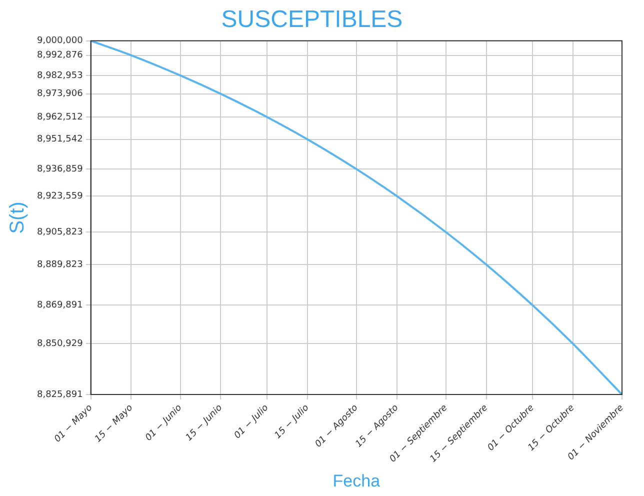 The height and width of the screenshot is (496, 644). Describe the element at coordinates (60, 55) in the screenshot. I see `y-tick-label: 8,992,876` at that location.